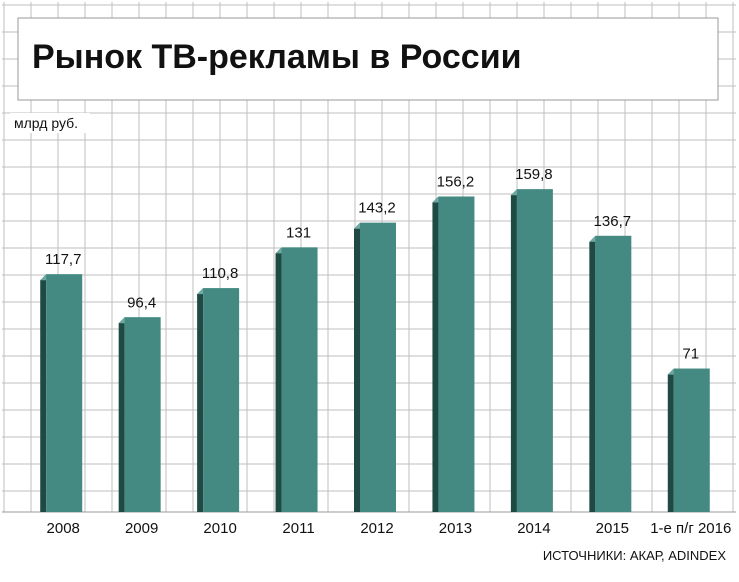 This screenshot has width=739, height=582. Describe the element at coordinates (220, 273) in the screenshot. I see `bar-value-label: 110,8` at that location.